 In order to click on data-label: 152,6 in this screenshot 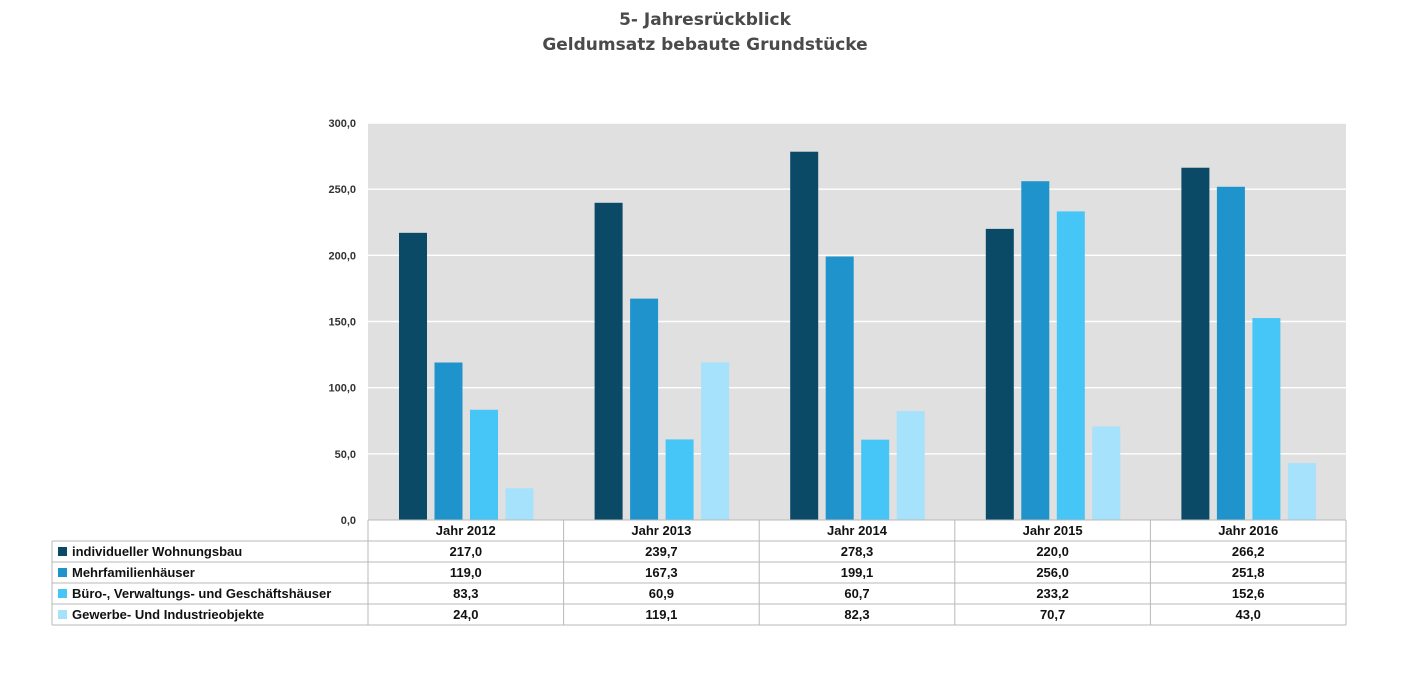, I will do `click(1248, 593)`.